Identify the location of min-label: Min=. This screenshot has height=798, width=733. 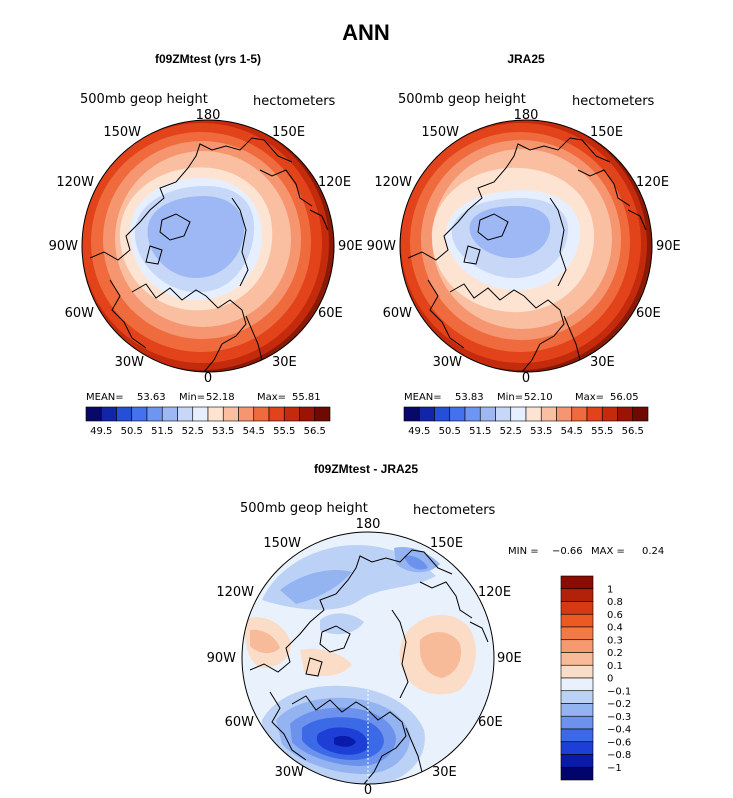
(192, 397).